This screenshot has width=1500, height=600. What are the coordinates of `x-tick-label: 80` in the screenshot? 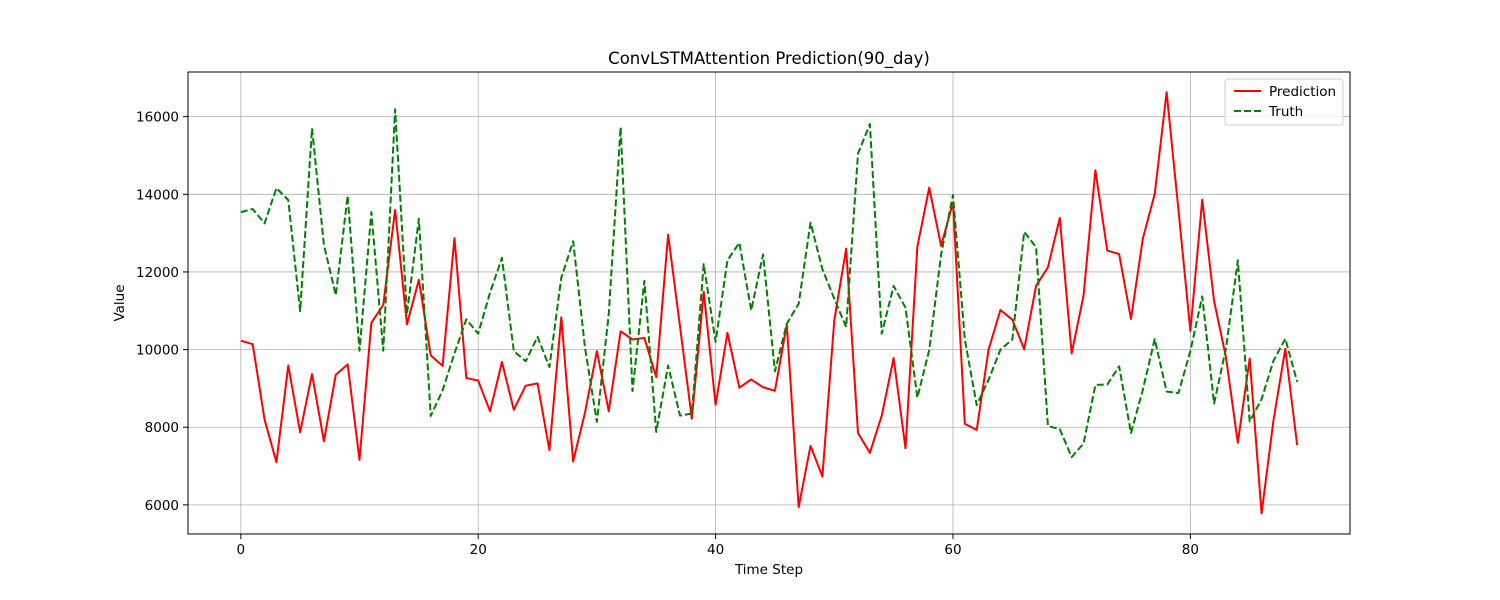 It's located at (1190, 550).